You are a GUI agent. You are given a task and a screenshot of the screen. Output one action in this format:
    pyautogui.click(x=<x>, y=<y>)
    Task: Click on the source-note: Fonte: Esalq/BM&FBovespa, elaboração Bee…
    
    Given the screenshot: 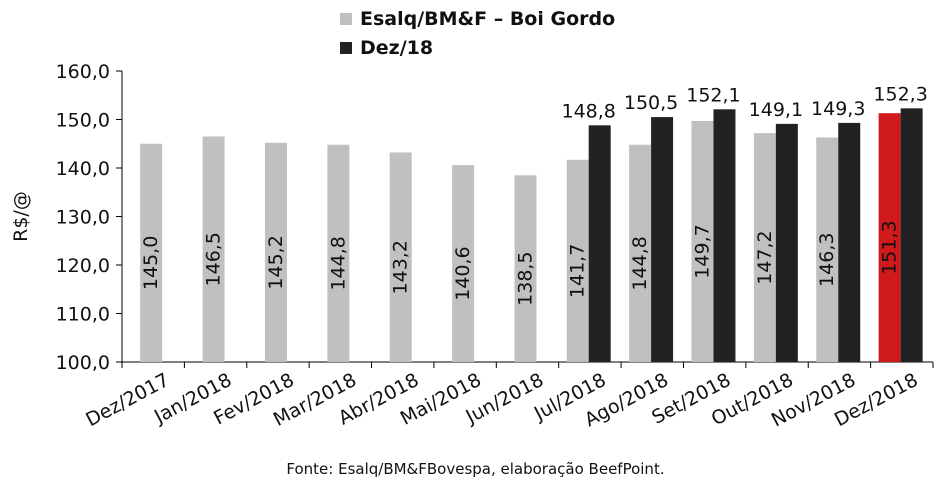 What is the action you would take?
    pyautogui.click(x=475, y=469)
    